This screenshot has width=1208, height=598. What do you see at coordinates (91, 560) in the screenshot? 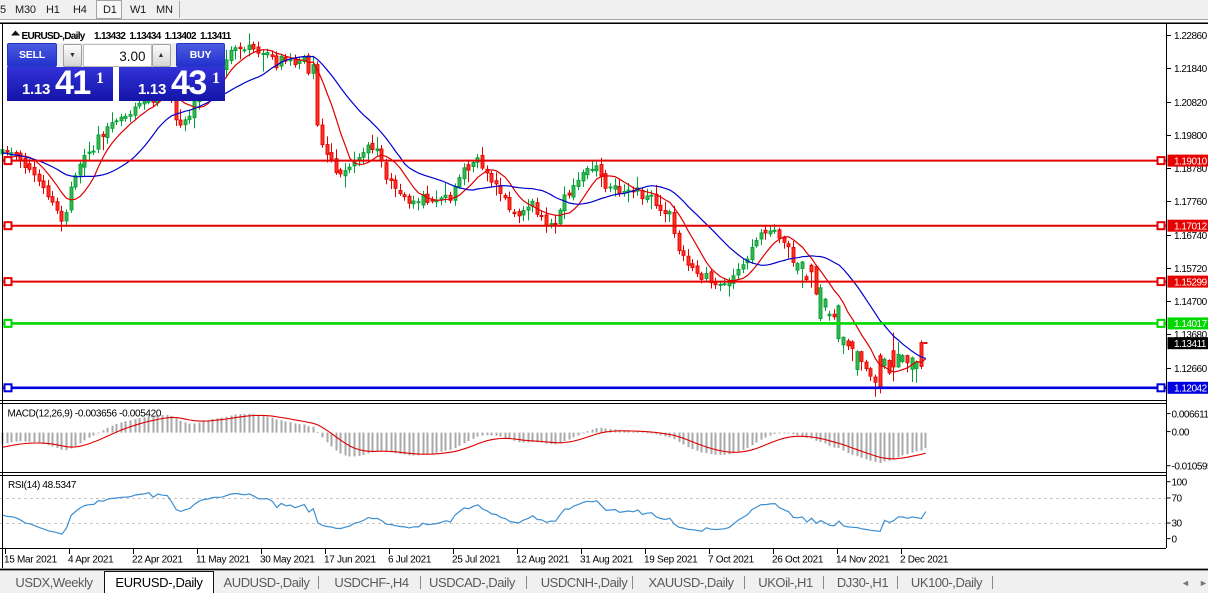
I see `svg-text: 4 Apr 2021` at bounding box center [91, 560].